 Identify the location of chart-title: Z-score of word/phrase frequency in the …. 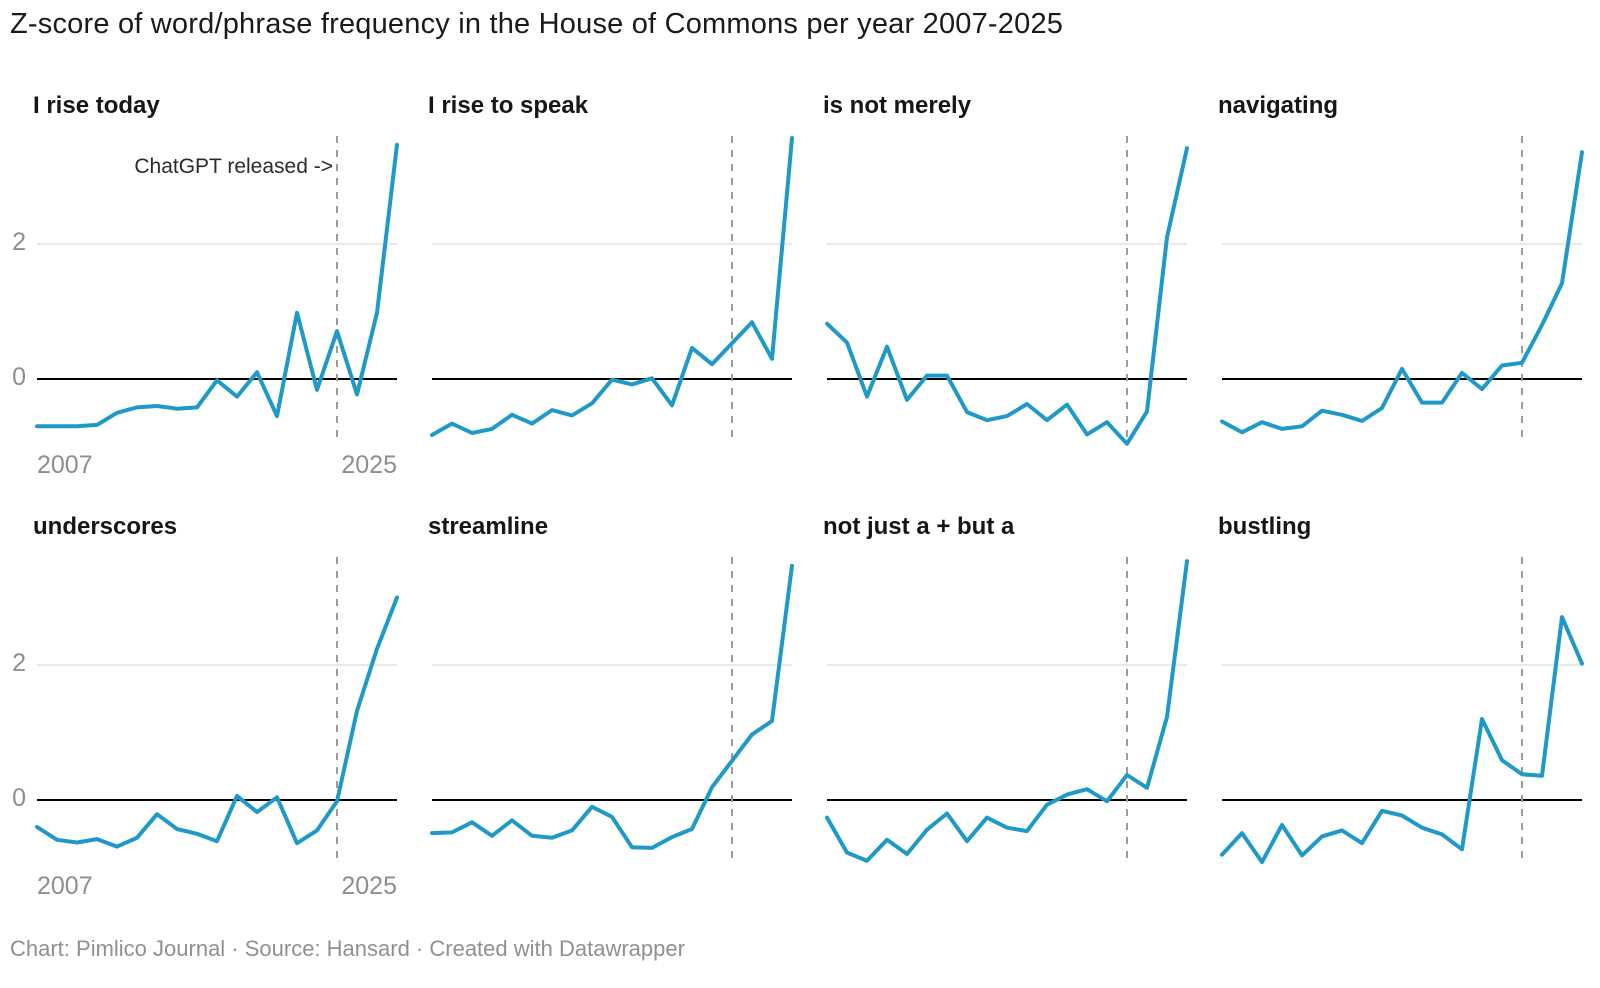
(537, 24).